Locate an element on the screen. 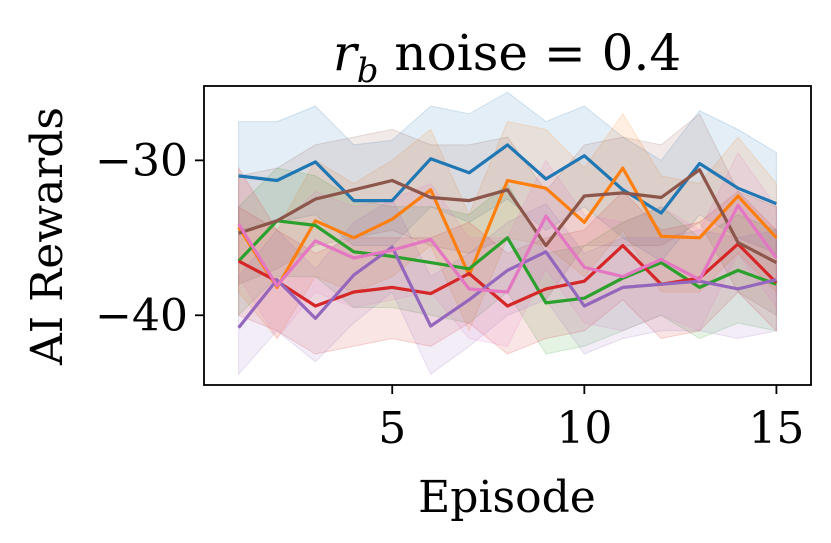 The image size is (831, 543). x-tick-label: 15 is located at coordinates (776, 428).